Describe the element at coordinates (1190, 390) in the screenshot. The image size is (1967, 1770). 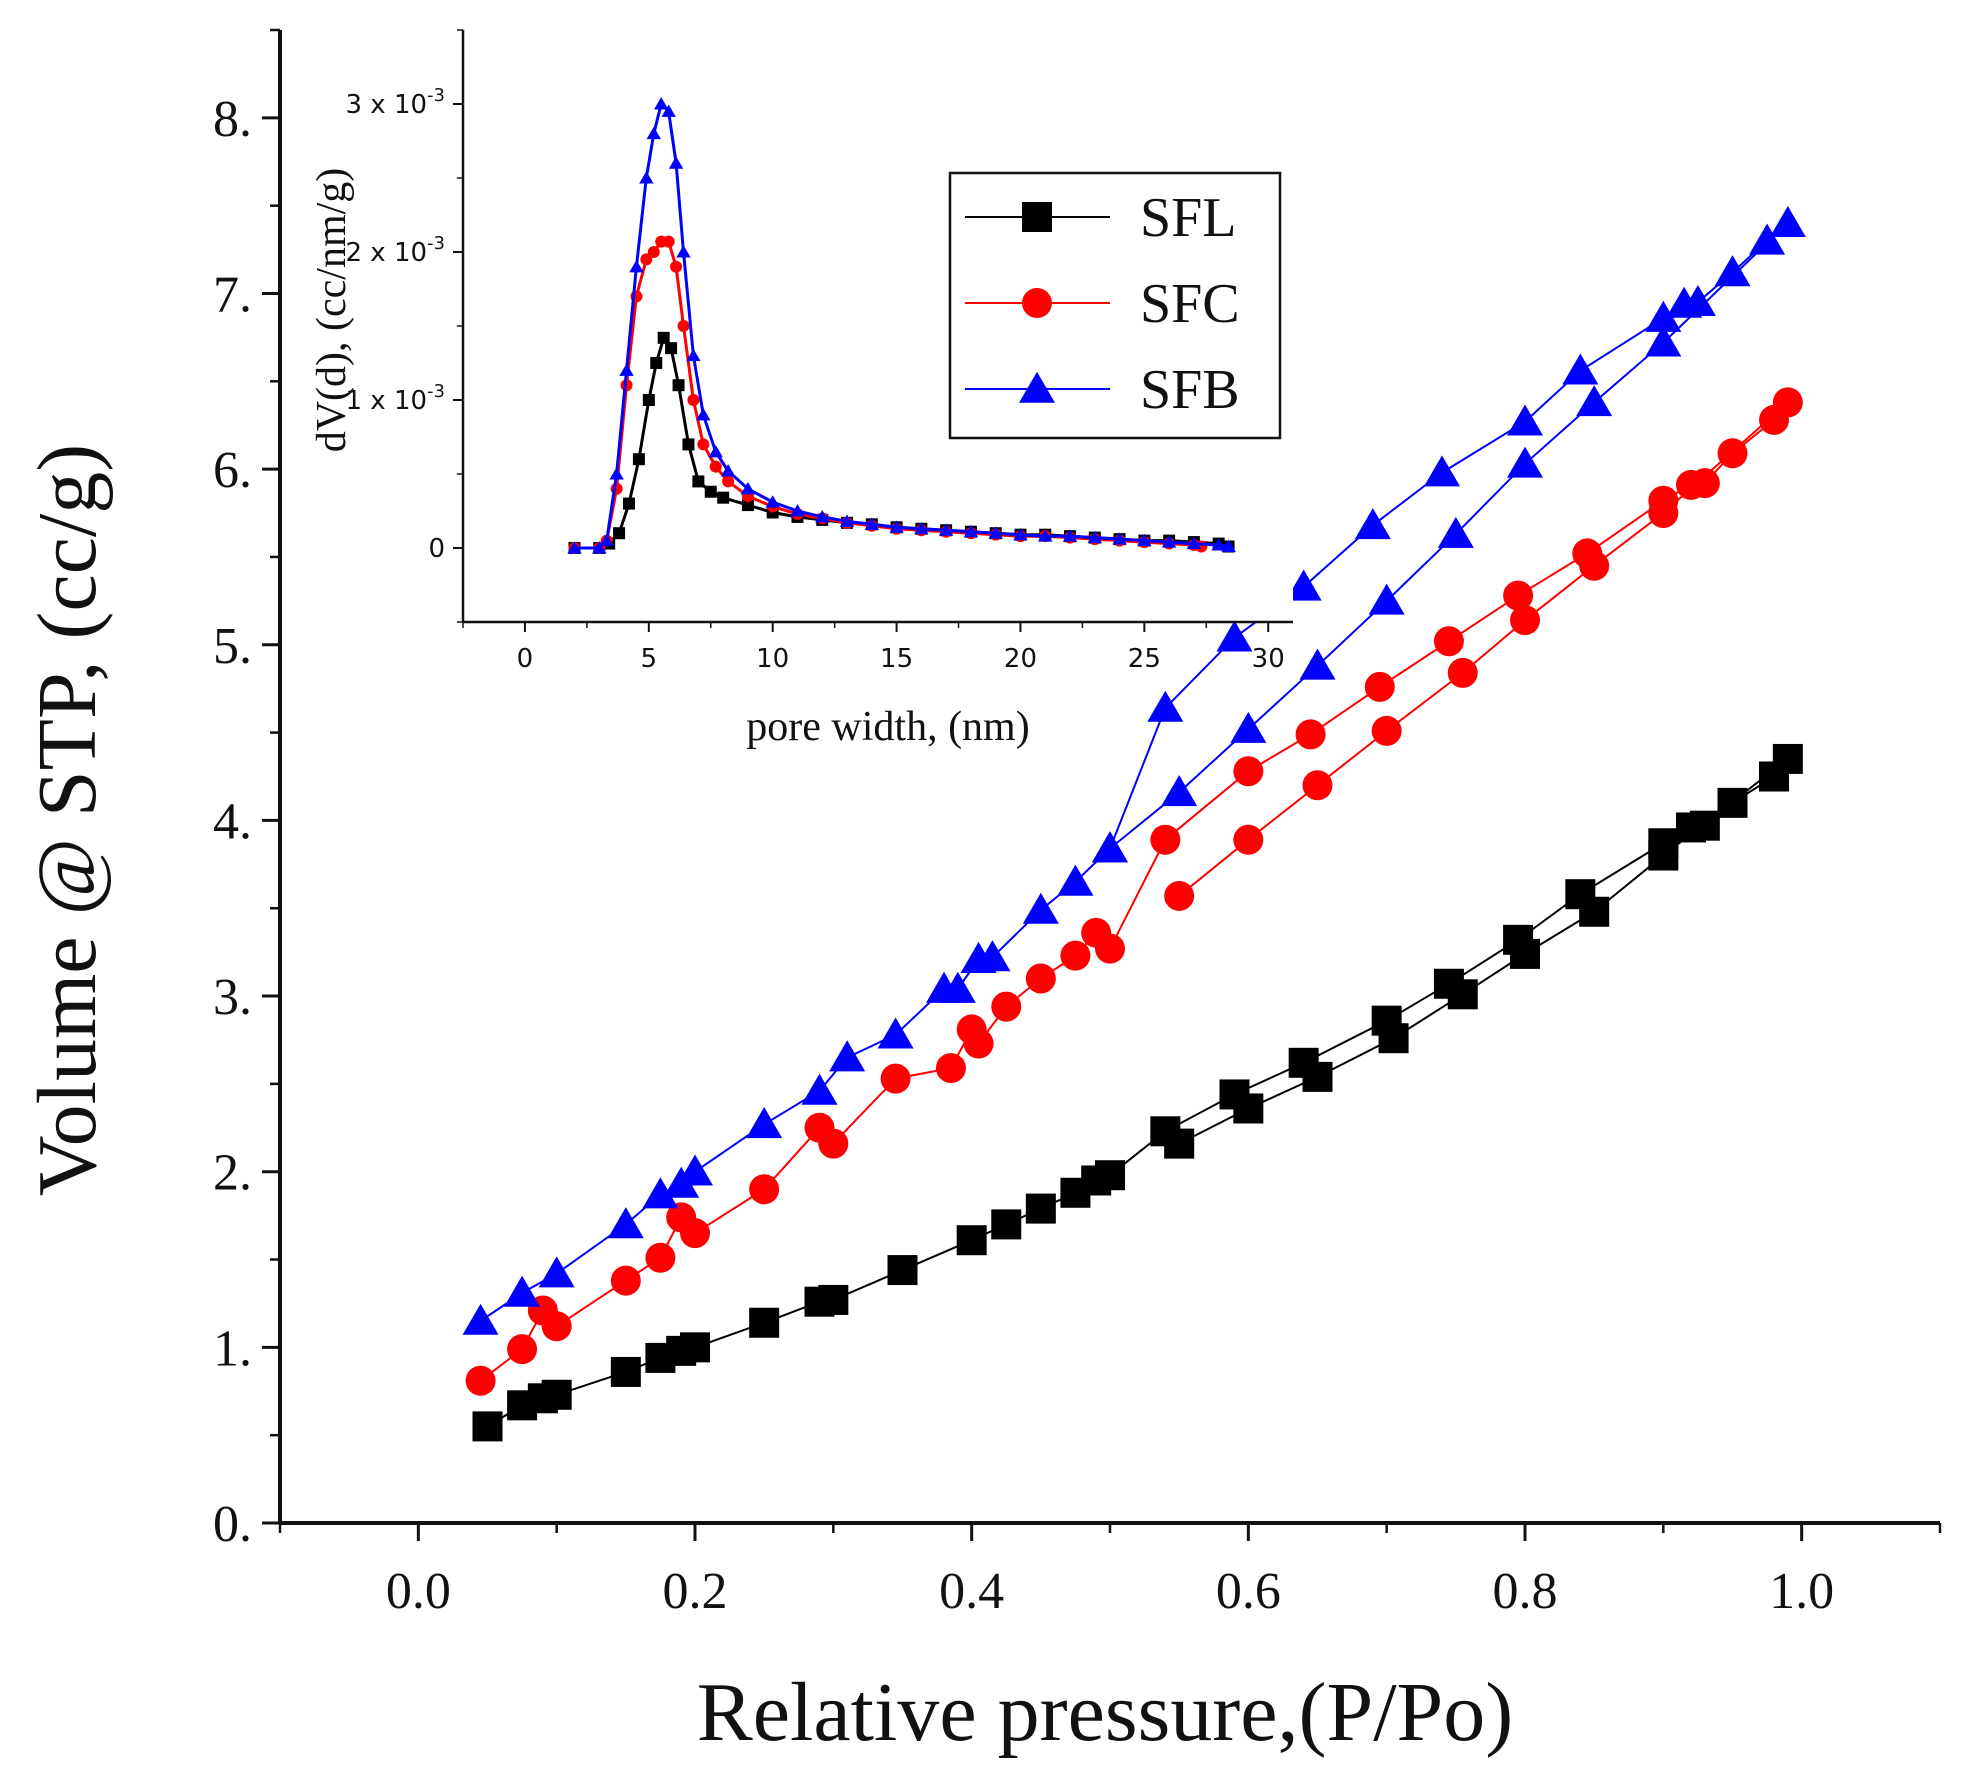
I see `legend-label: SFB` at that location.